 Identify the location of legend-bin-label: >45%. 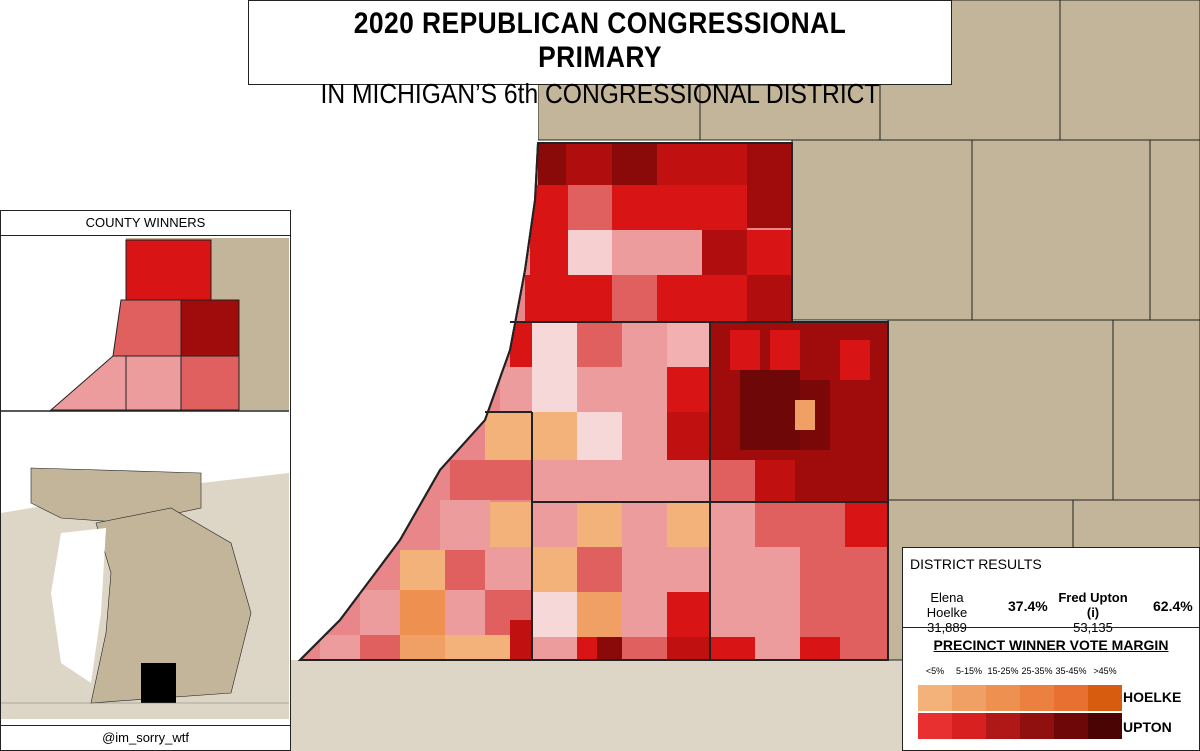
(1105, 671).